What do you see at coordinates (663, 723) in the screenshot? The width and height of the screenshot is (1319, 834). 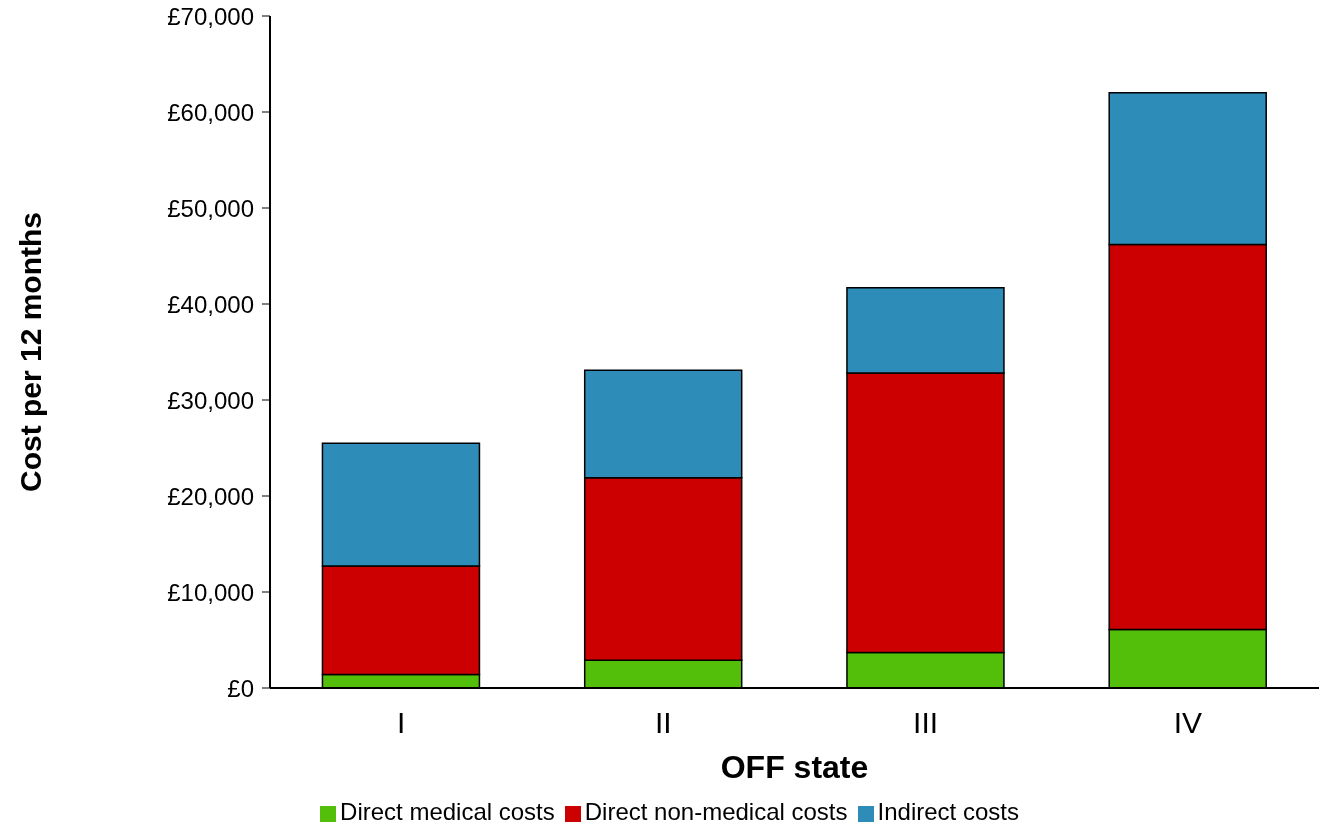 I see `x-tick-label: II` at bounding box center [663, 723].